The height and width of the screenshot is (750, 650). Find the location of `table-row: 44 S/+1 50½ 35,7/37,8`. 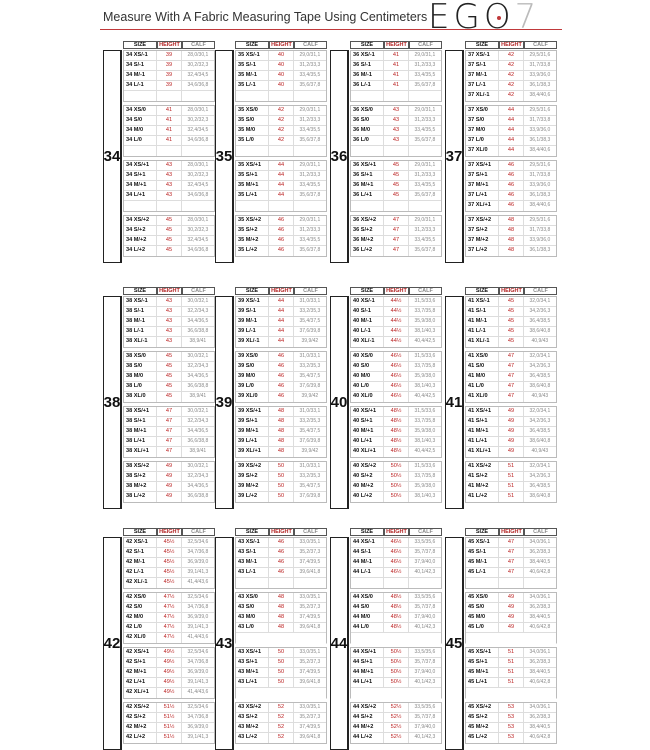

table-row: 44 S/+1 50½ 35,7/37,8 is located at coordinates (396, 663).